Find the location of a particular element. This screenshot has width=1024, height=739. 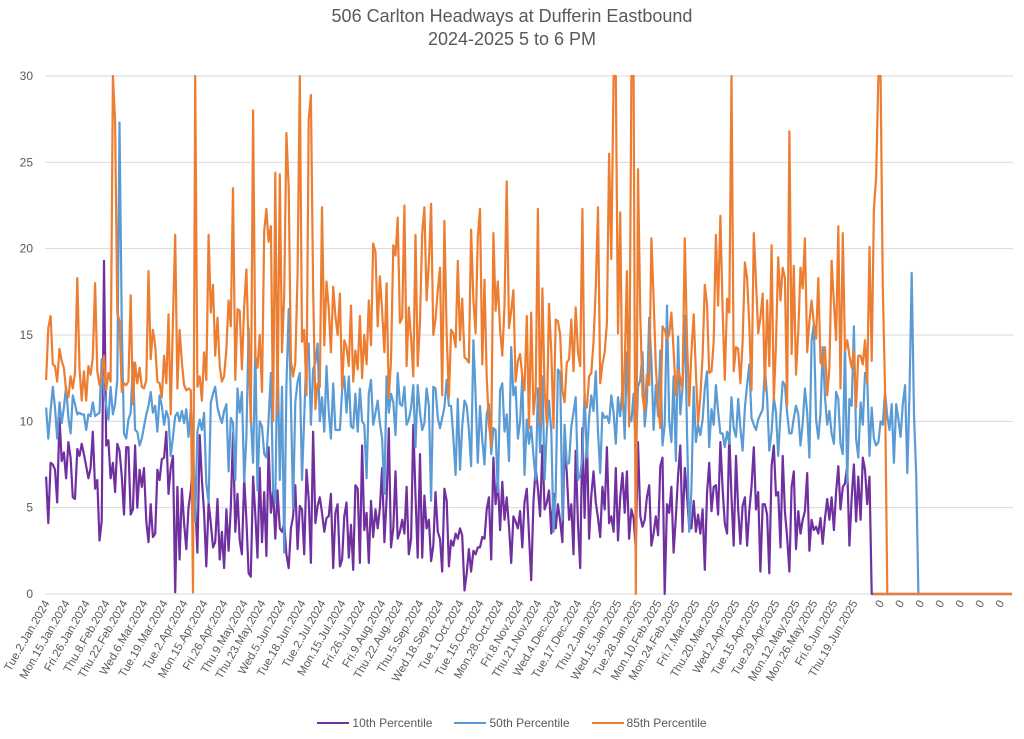

y-tick-label: 20 is located at coordinates (27, 249).